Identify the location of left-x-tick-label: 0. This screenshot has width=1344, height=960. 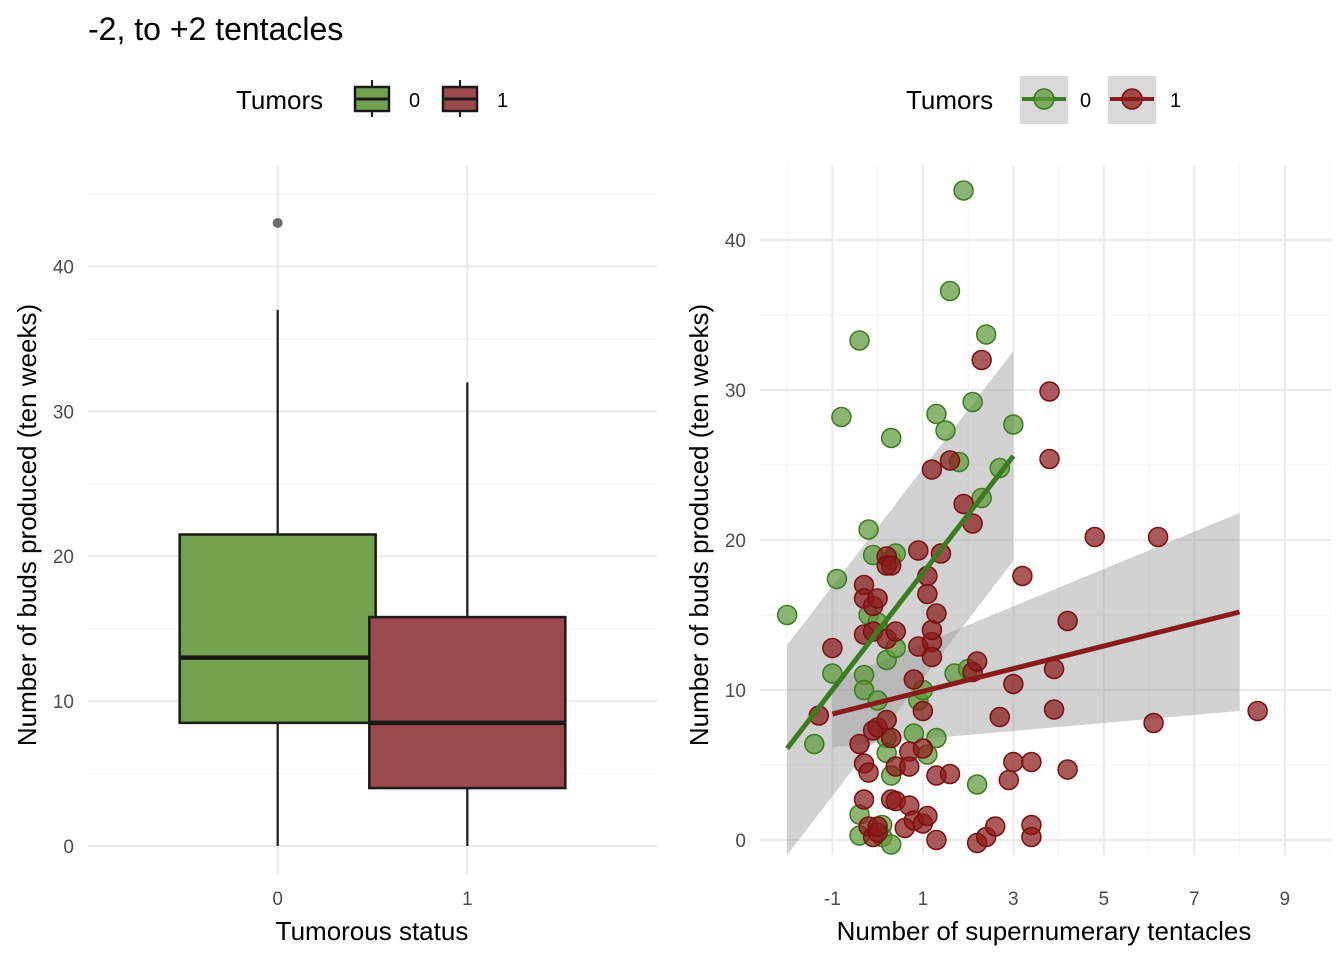
(277, 899).